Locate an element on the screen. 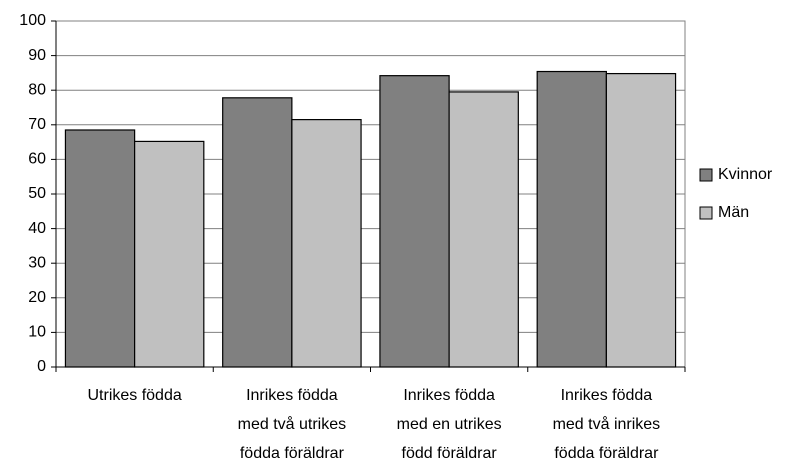 This screenshot has width=803, height=467. y-tick-label: 100 is located at coordinates (32, 20).